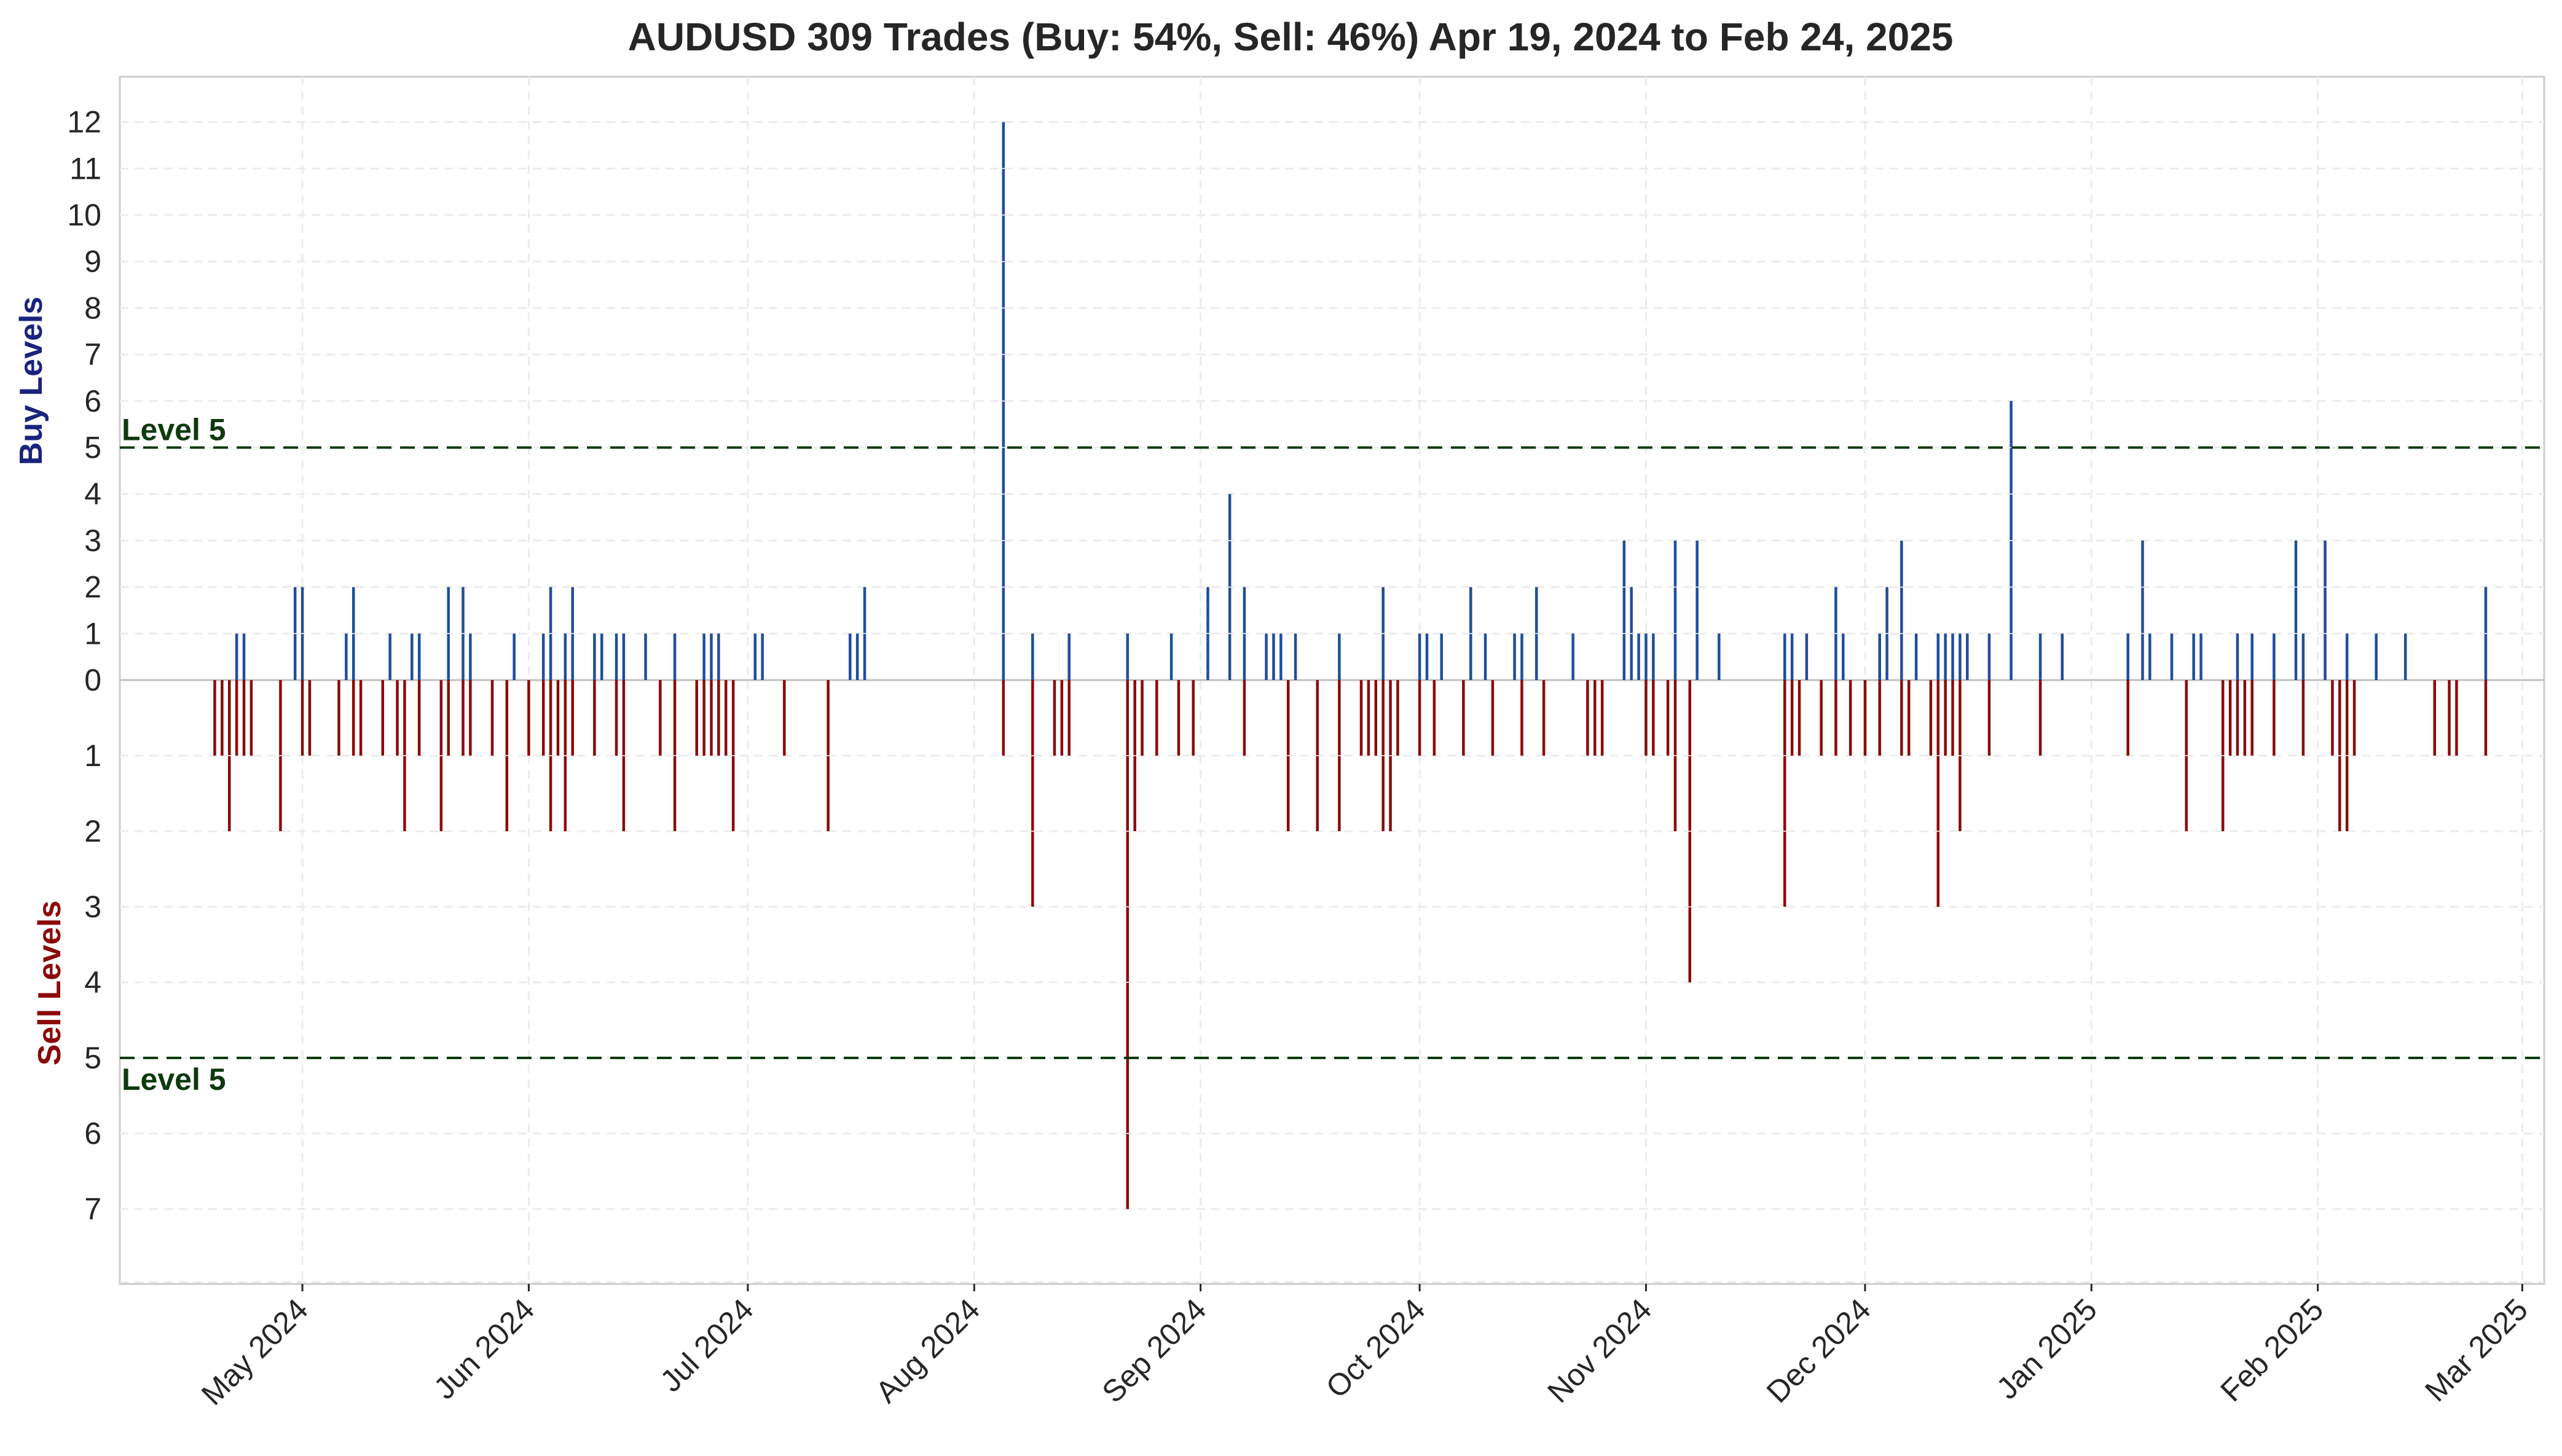 The height and width of the screenshot is (1456, 2562). I want to click on x-tick-label: Jun 2024, so click(484, 1349).